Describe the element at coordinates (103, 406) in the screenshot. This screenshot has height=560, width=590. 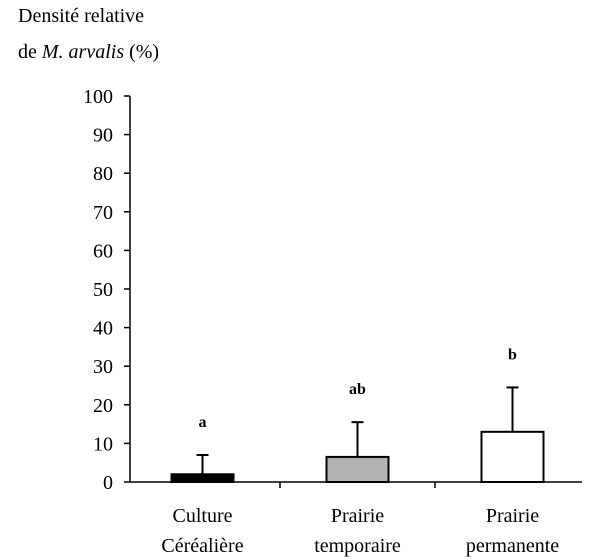
I see `y-tick-label: 20` at that location.